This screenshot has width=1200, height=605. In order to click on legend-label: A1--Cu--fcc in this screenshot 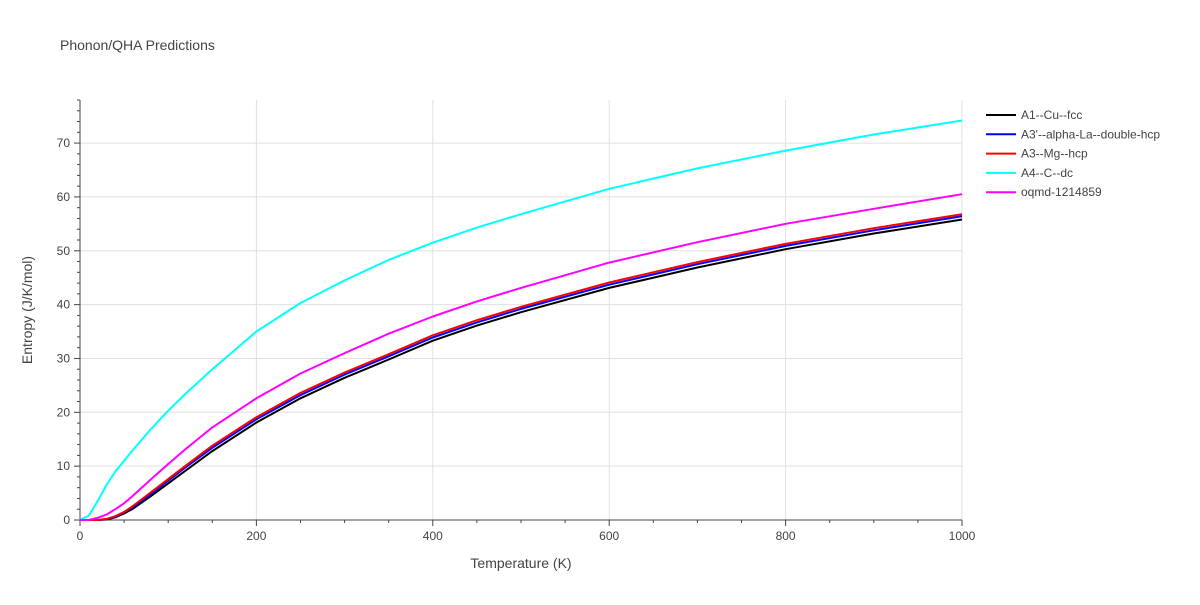, I will do `click(1051, 115)`.